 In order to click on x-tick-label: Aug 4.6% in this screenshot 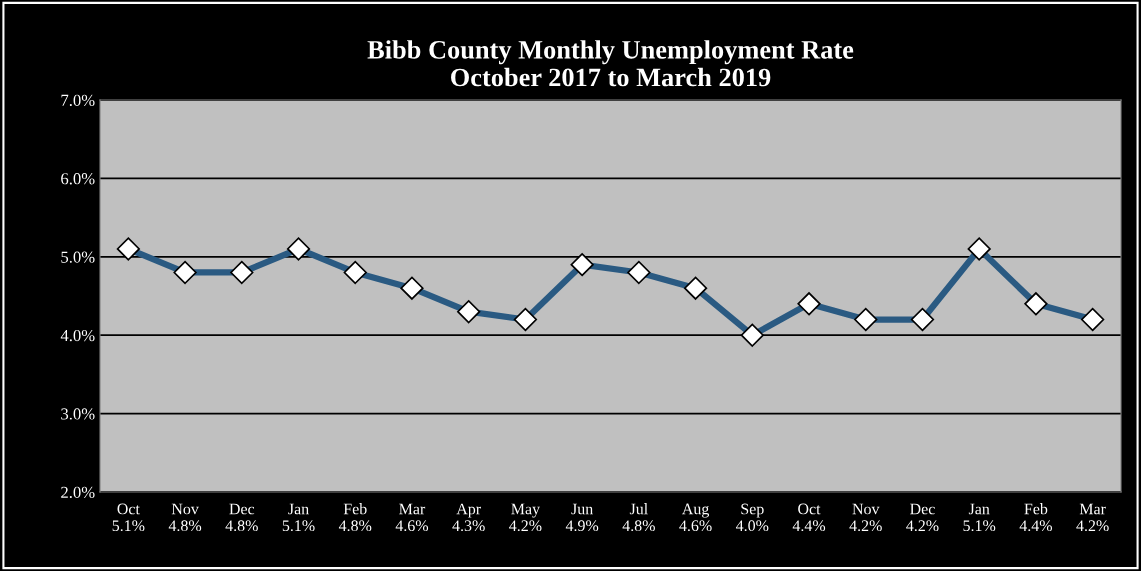, I will do `click(695, 517)`.